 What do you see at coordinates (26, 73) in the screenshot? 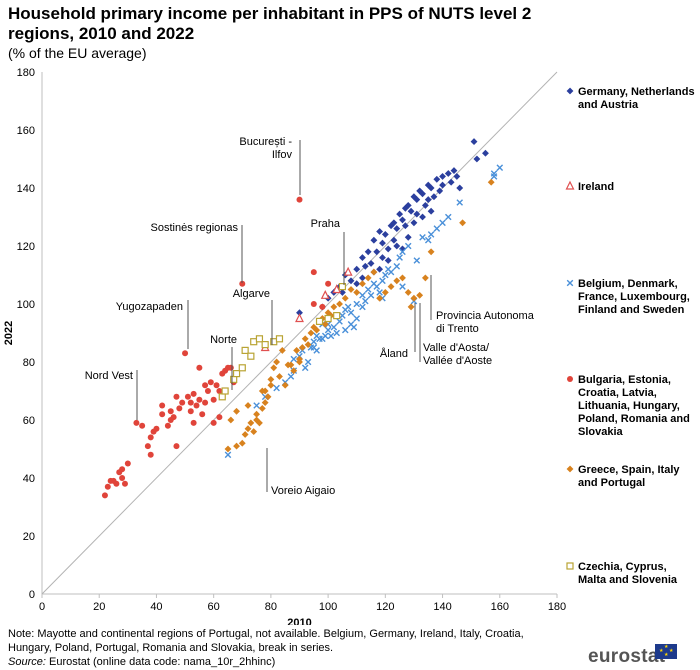
I see `y-tick-label: 180` at bounding box center [26, 73].